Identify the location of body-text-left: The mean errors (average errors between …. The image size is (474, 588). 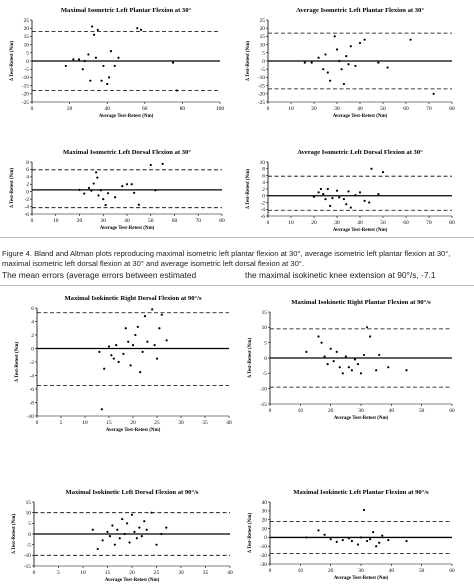
(99, 275).